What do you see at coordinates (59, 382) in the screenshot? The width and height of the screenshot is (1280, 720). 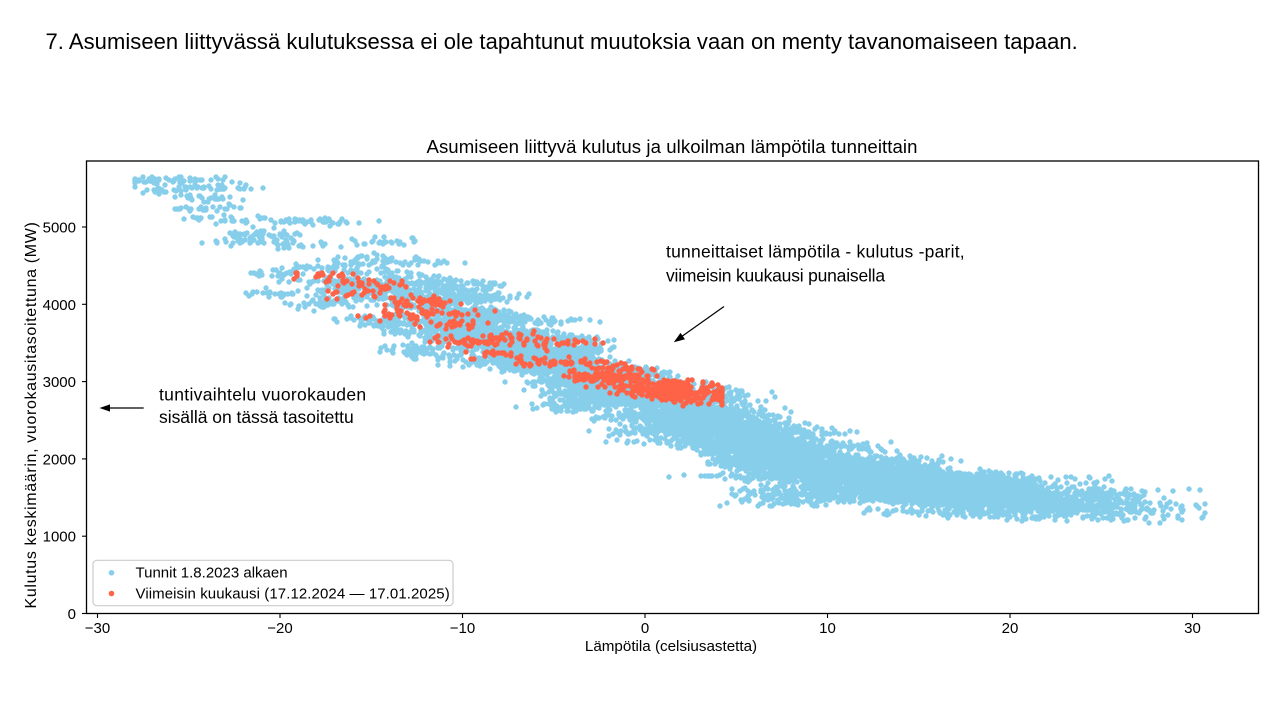 I see `svg-text: 3000` at bounding box center [59, 382].